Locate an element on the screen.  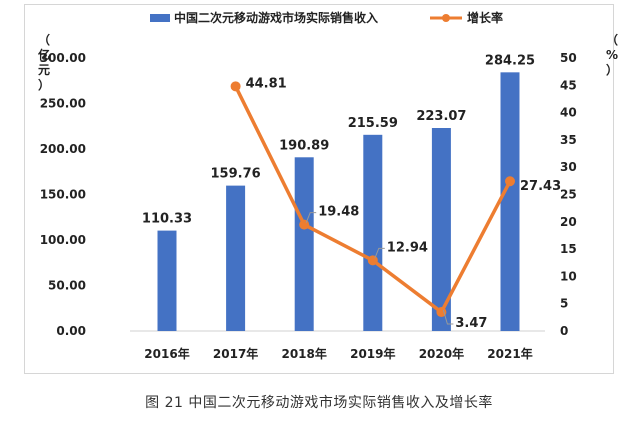
y-right-tick-label: 5 is located at coordinates (564, 304).